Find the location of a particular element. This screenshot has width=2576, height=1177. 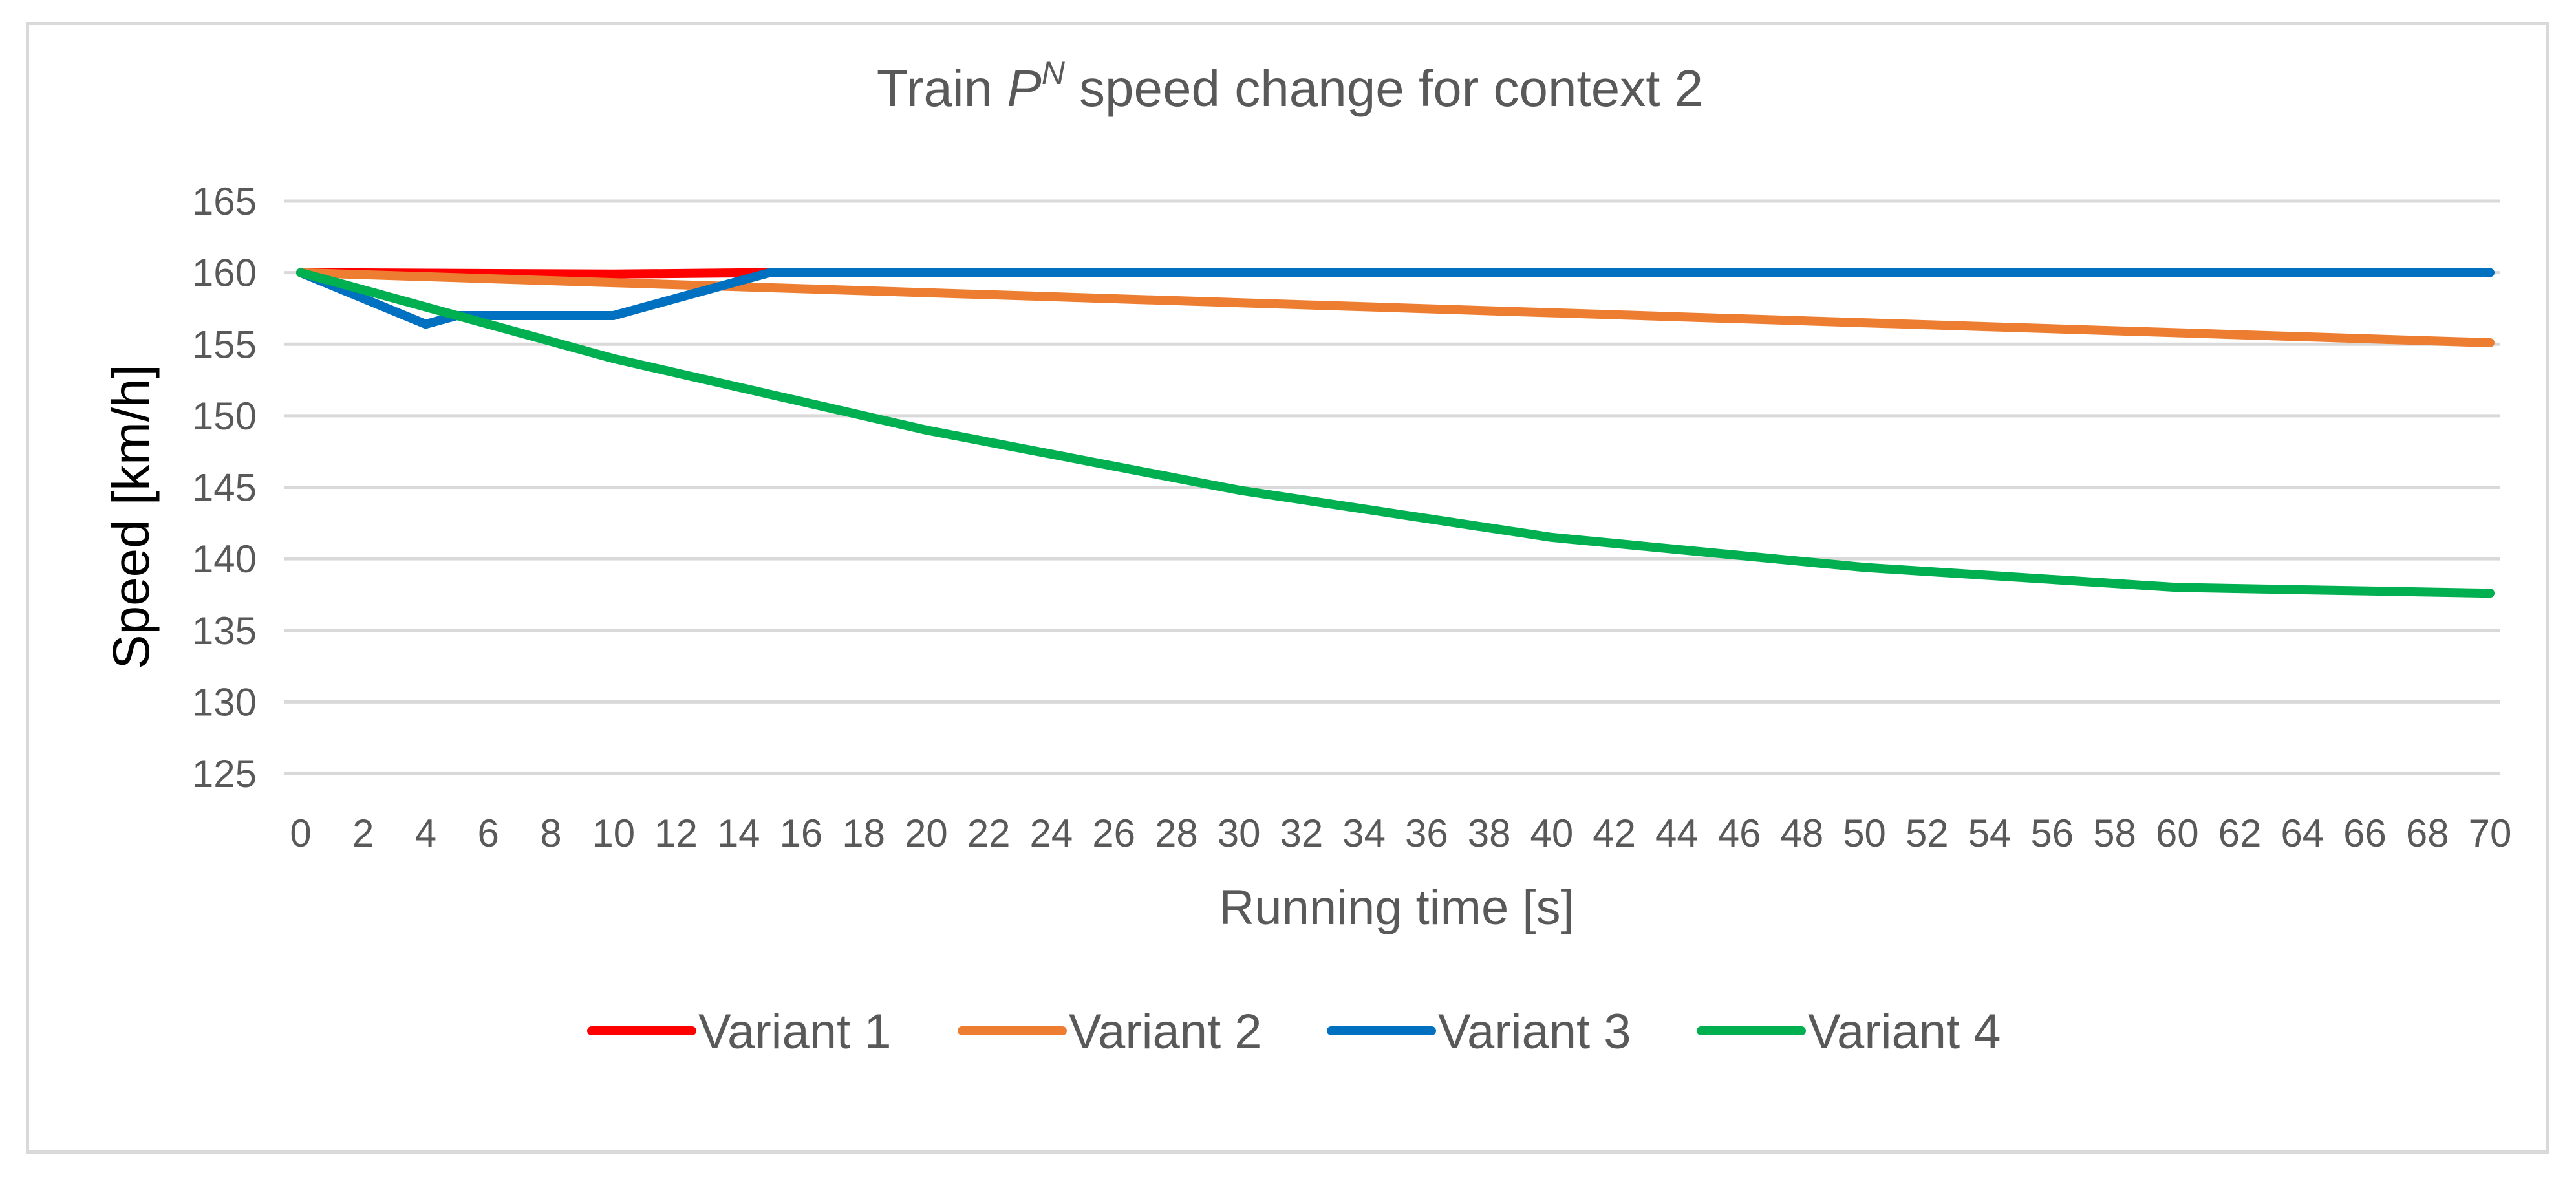

x-tick-label: 18 is located at coordinates (863, 833).